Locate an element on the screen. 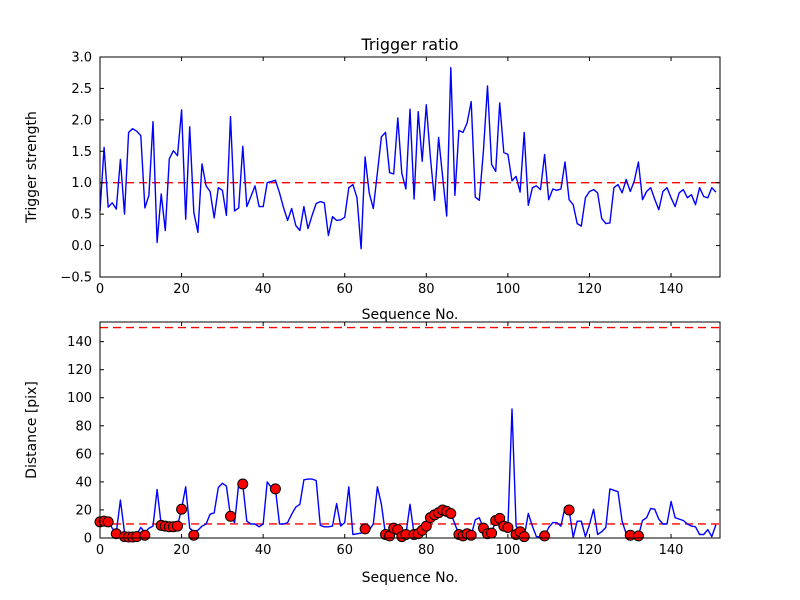 The width and height of the screenshot is (800, 600). bottom-x-axis-label: Sequence No. is located at coordinates (410, 578).